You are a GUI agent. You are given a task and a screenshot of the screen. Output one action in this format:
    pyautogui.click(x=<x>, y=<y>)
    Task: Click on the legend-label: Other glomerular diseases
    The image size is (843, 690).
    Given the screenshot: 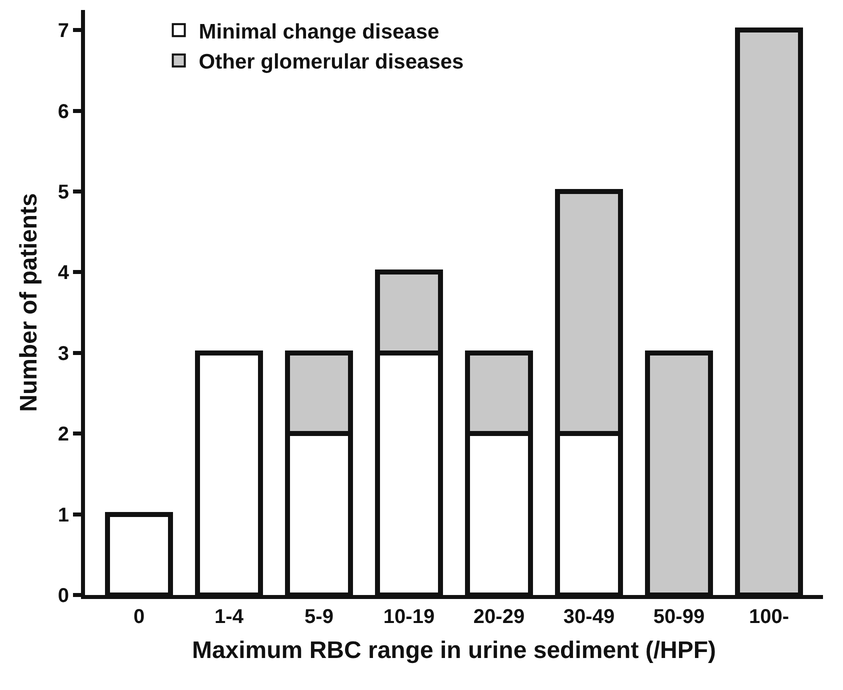 What is the action you would take?
    pyautogui.click(x=331, y=62)
    